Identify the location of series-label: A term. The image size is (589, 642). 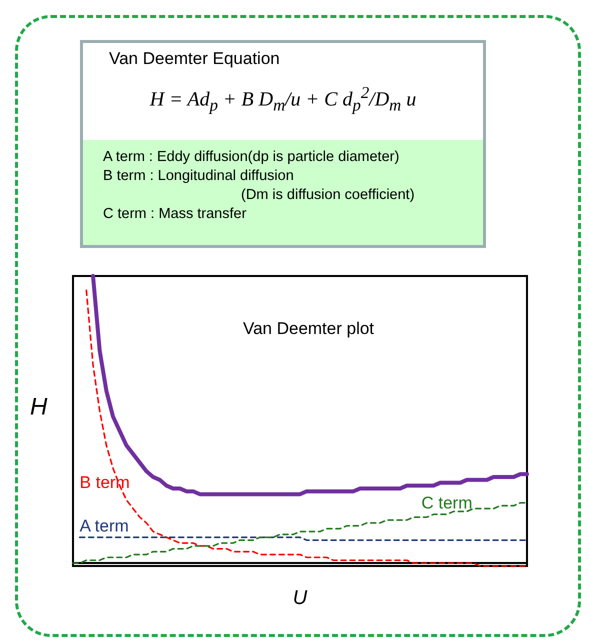
(104, 526).